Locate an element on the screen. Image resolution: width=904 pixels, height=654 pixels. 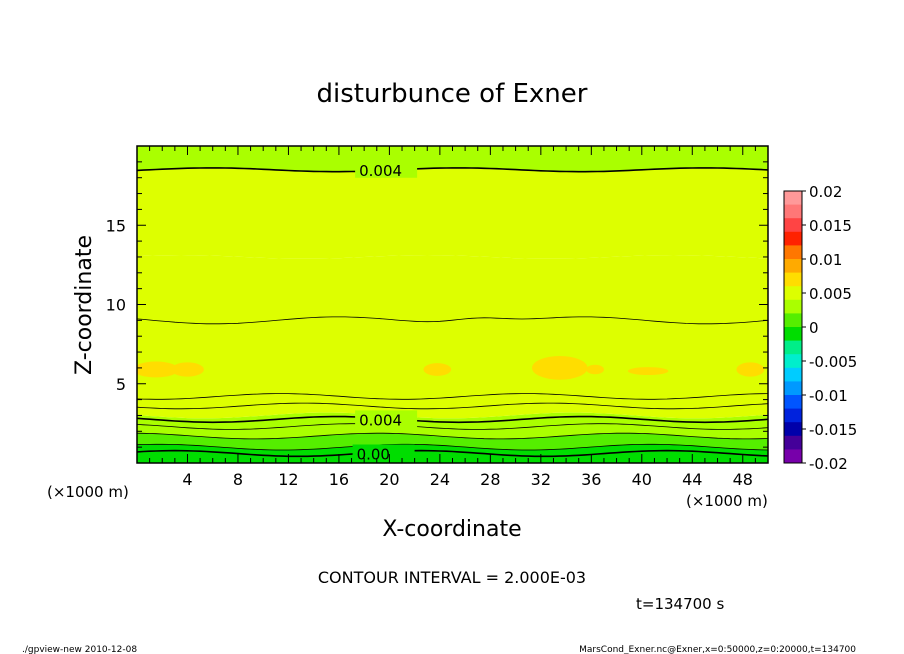
x-tick-label: 32 is located at coordinates (541, 479).